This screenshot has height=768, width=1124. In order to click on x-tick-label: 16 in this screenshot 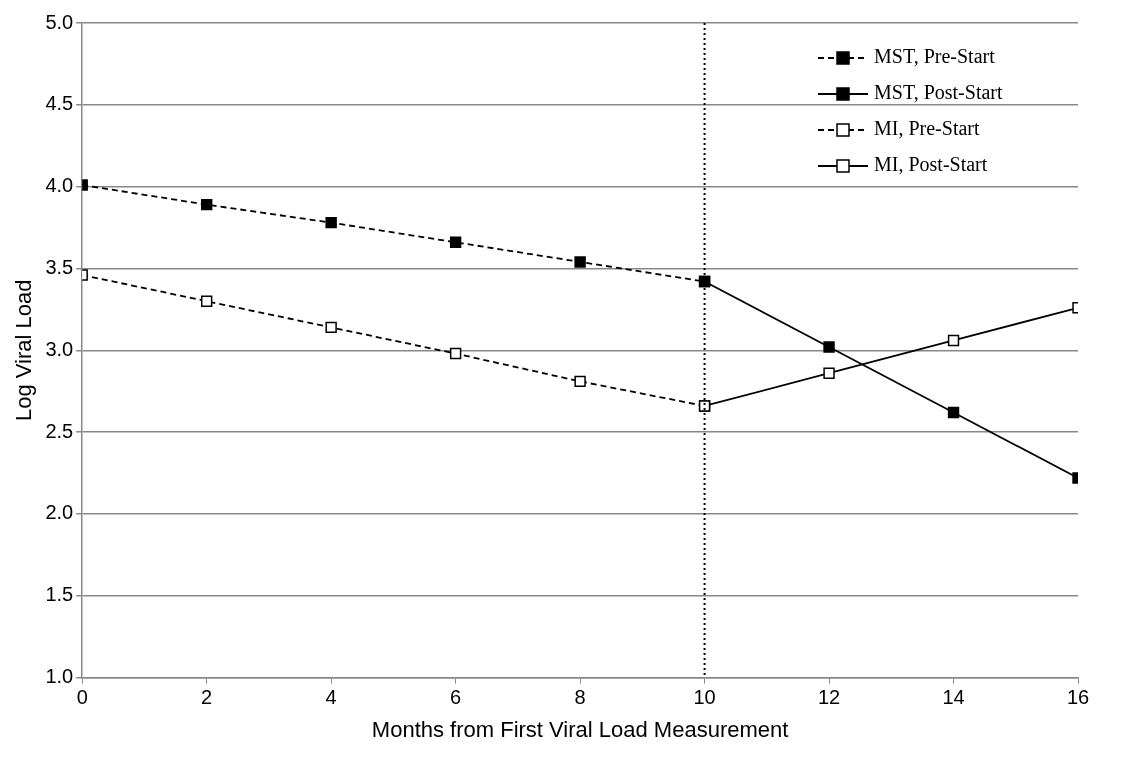, I will do `click(1078, 697)`.